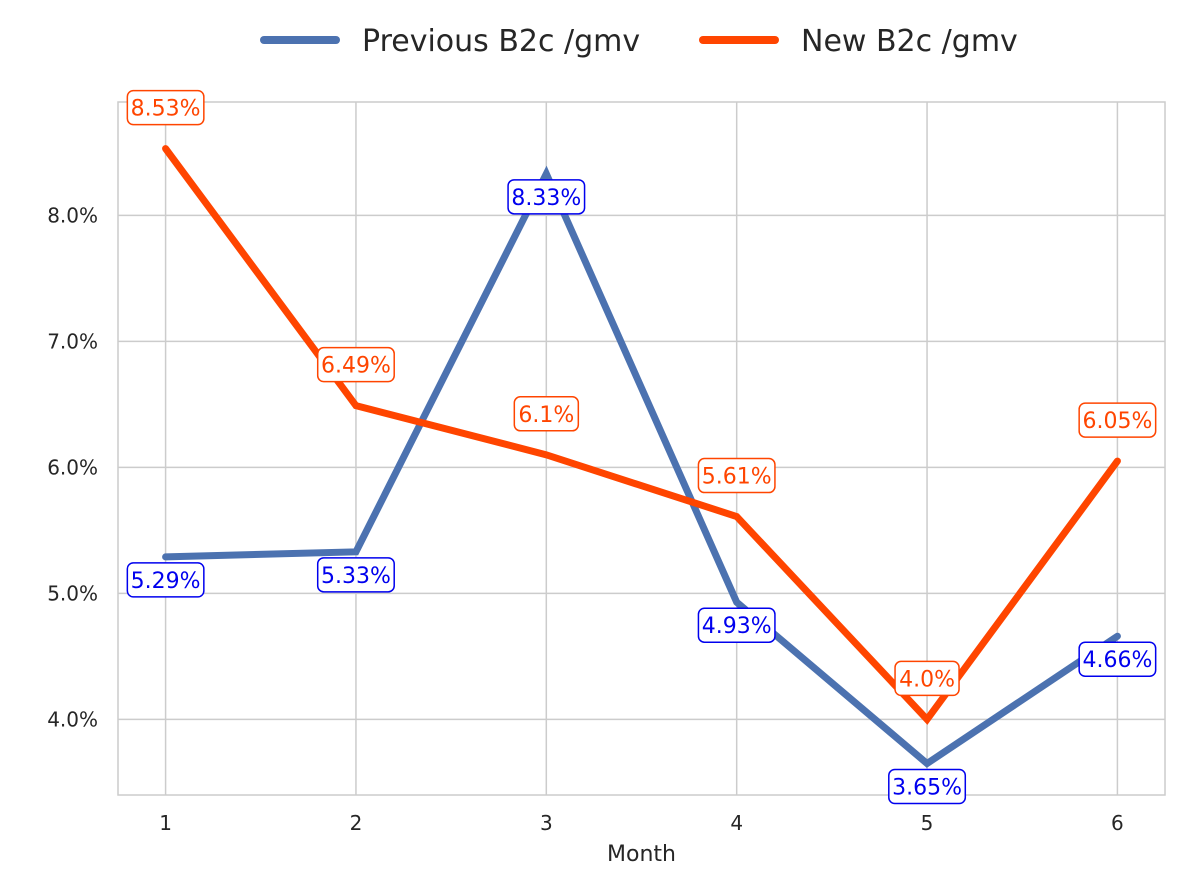  I want to click on data-label-text: 6.49%, so click(356, 366).